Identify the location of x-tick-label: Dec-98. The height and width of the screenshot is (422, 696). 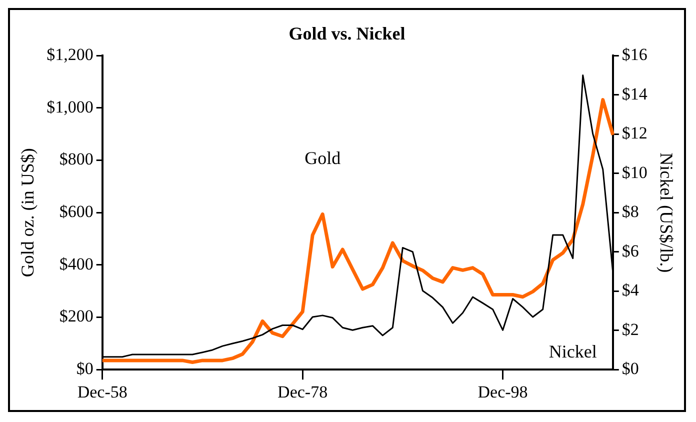
(503, 392).